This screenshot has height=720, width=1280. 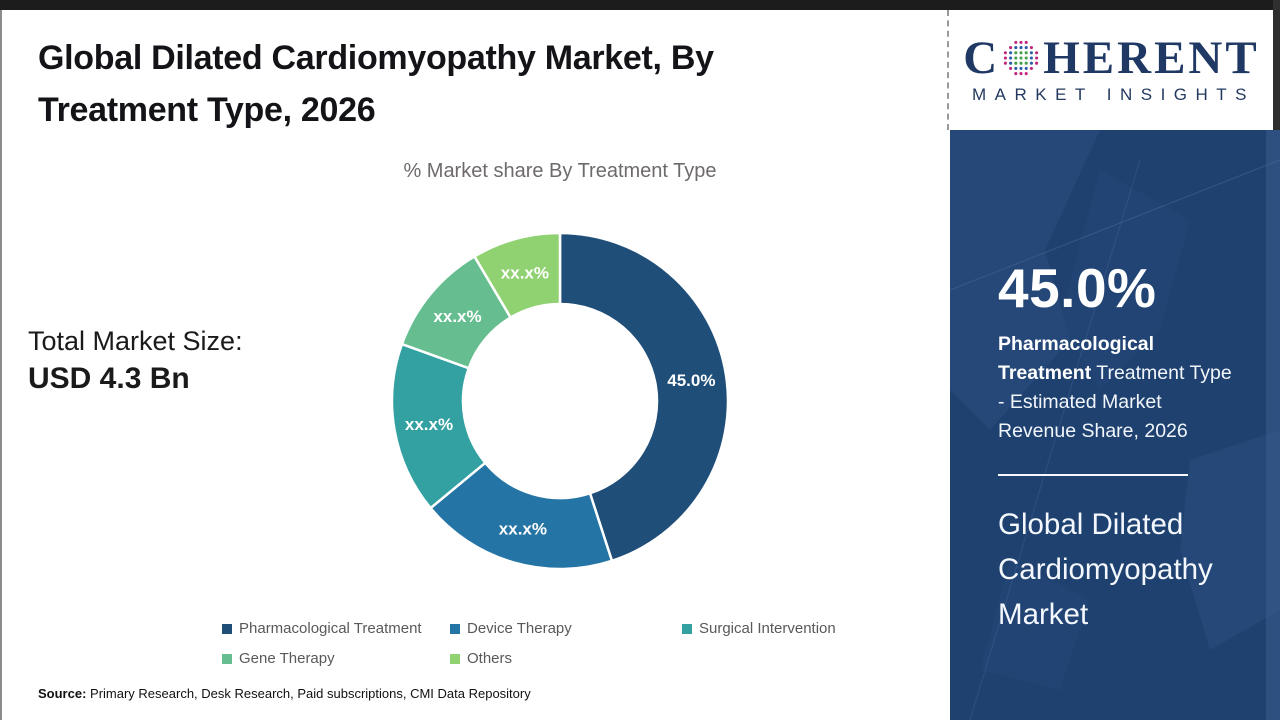 What do you see at coordinates (1151, 58) in the screenshot?
I see `logo-text-end: HERENT` at bounding box center [1151, 58].